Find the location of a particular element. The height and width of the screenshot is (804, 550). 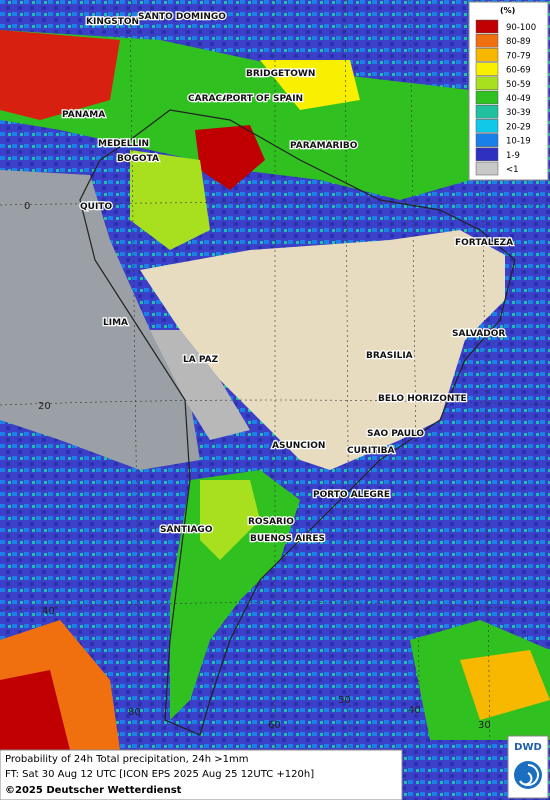

legend-label: <1 is located at coordinates (512, 170).